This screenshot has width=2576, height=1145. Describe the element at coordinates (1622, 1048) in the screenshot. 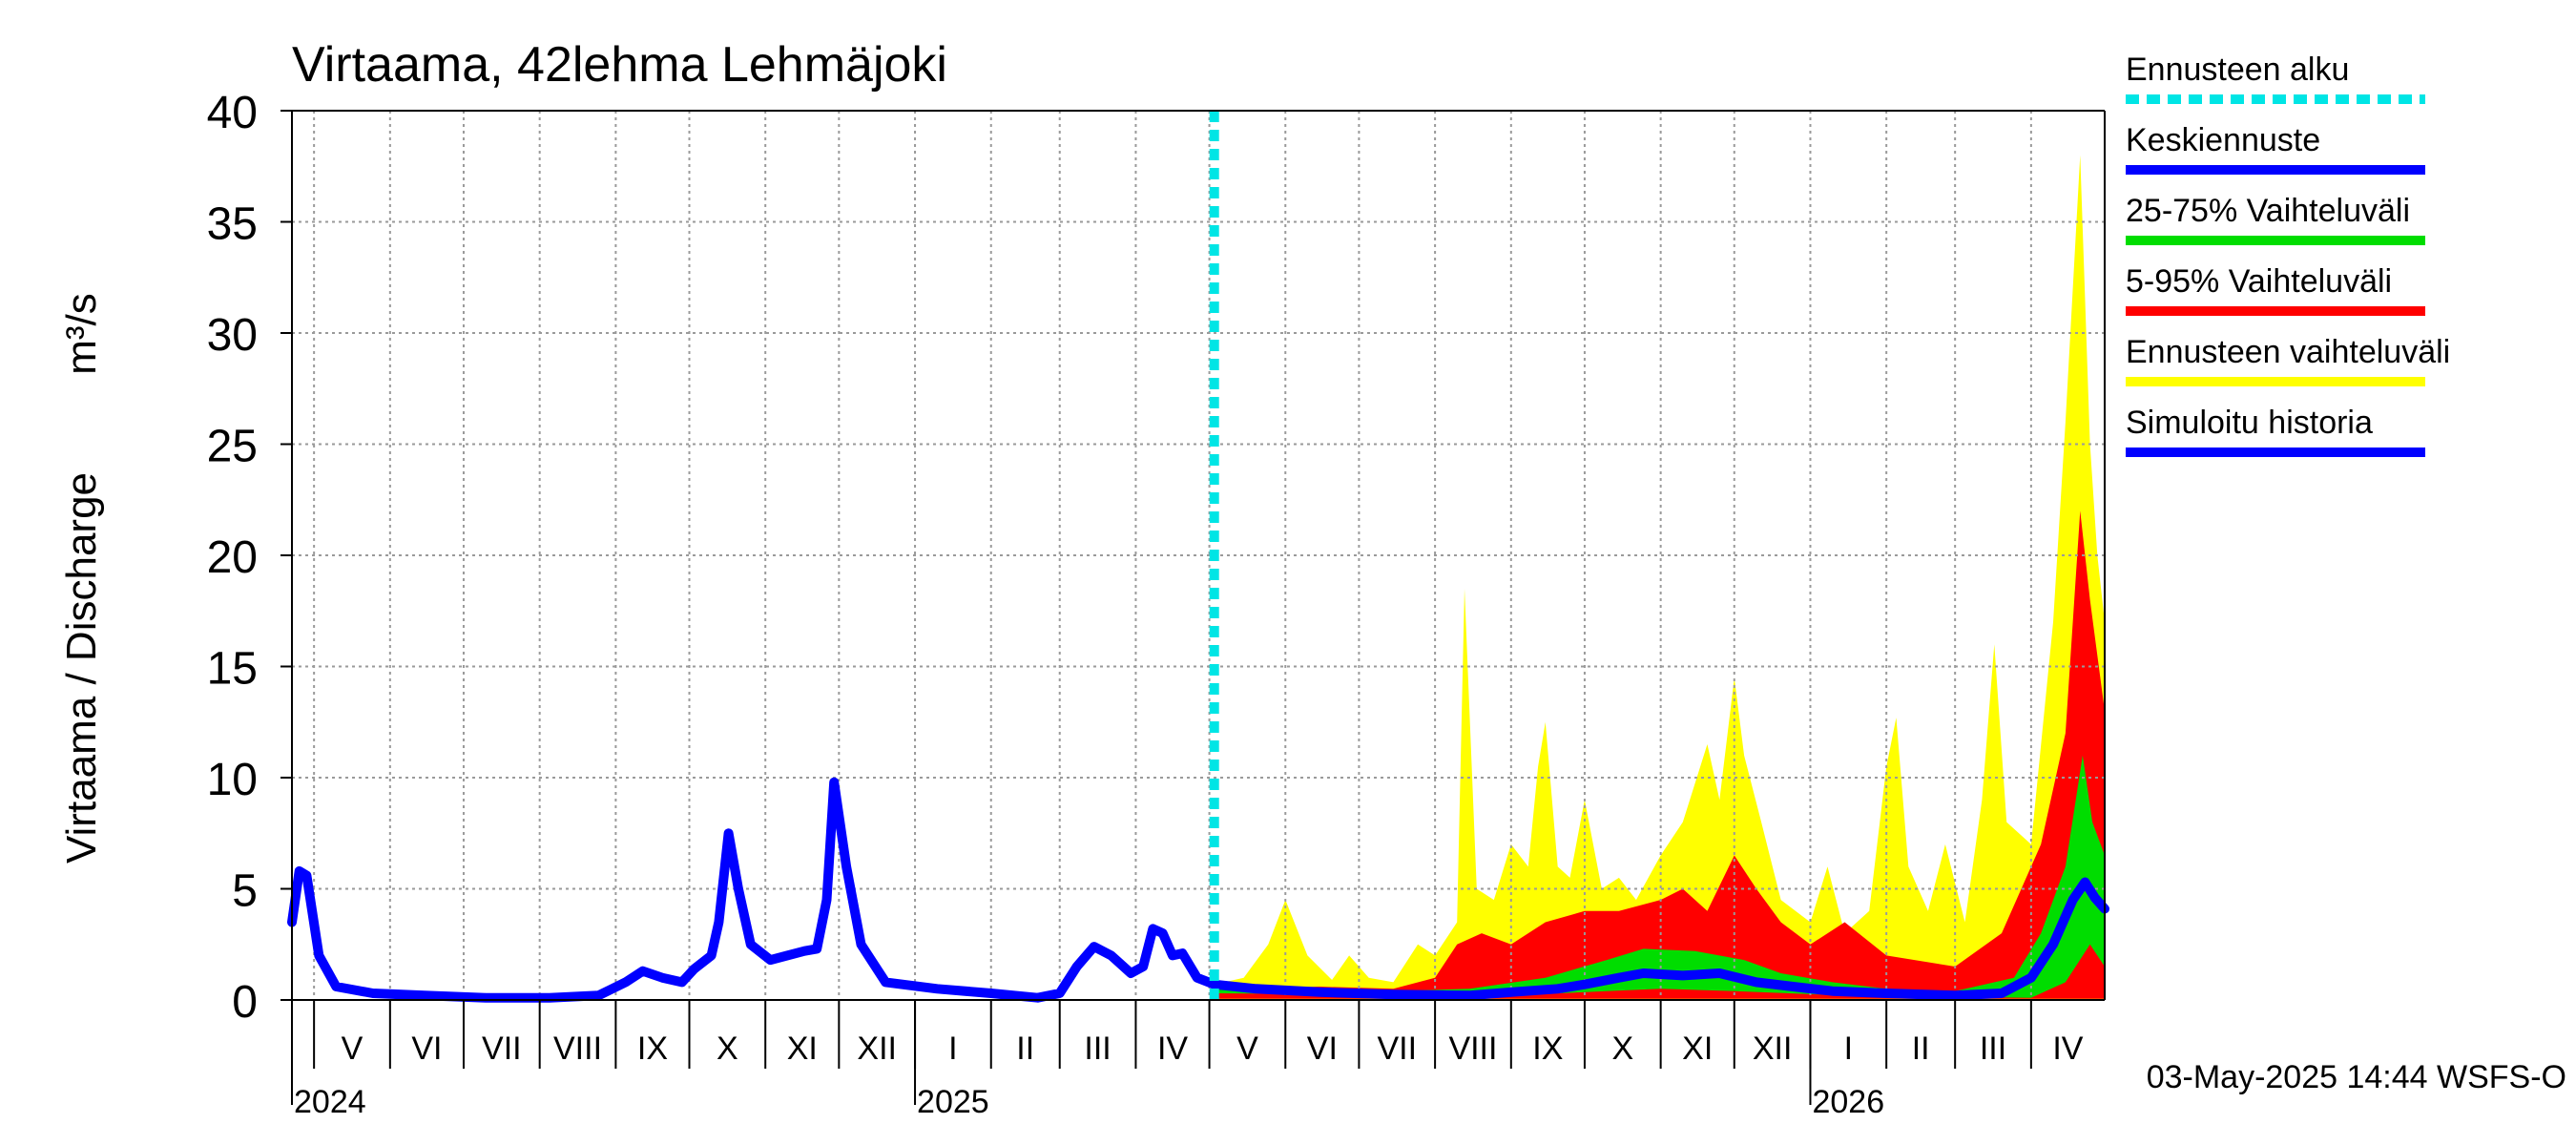

I see `month-label-17: X` at that location.